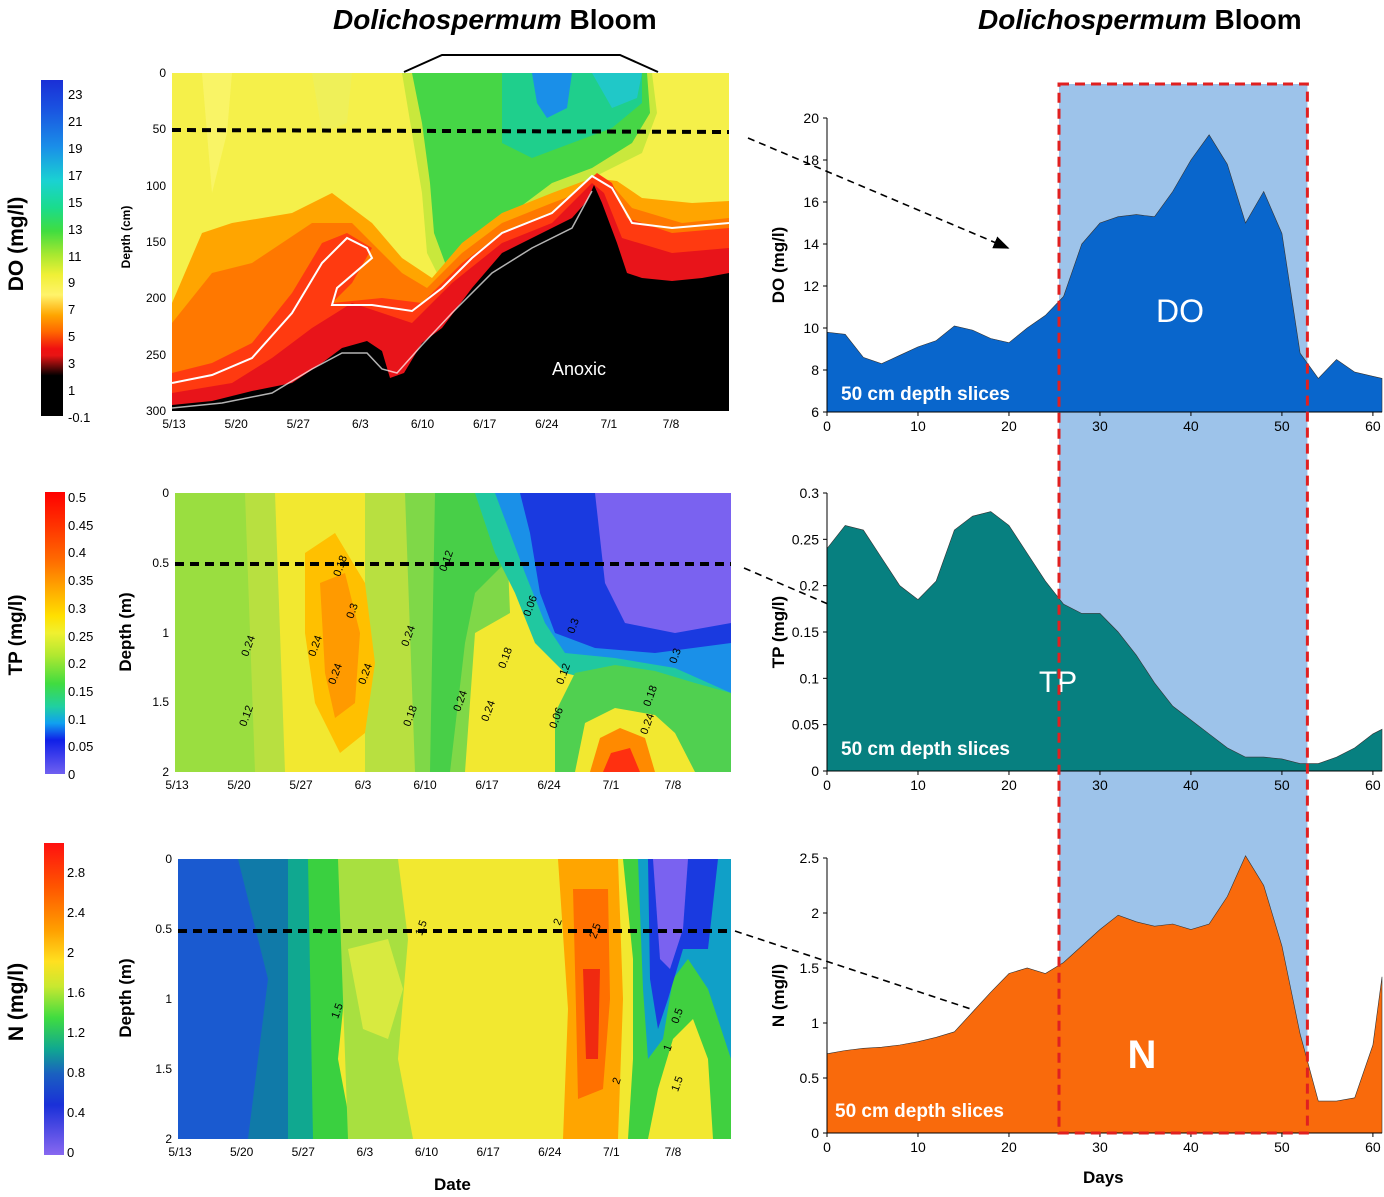 The image size is (1384, 1197). What do you see at coordinates (75, 229) in the screenshot?
I see `do-colorbar-tick: 13` at bounding box center [75, 229].